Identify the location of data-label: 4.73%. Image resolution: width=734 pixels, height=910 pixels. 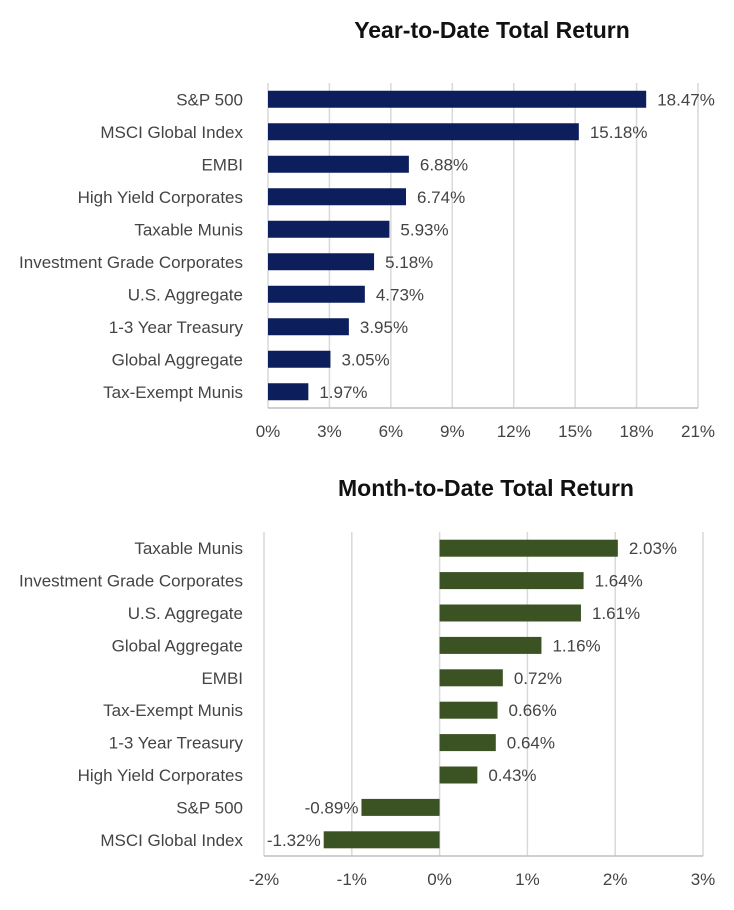
(400, 294).